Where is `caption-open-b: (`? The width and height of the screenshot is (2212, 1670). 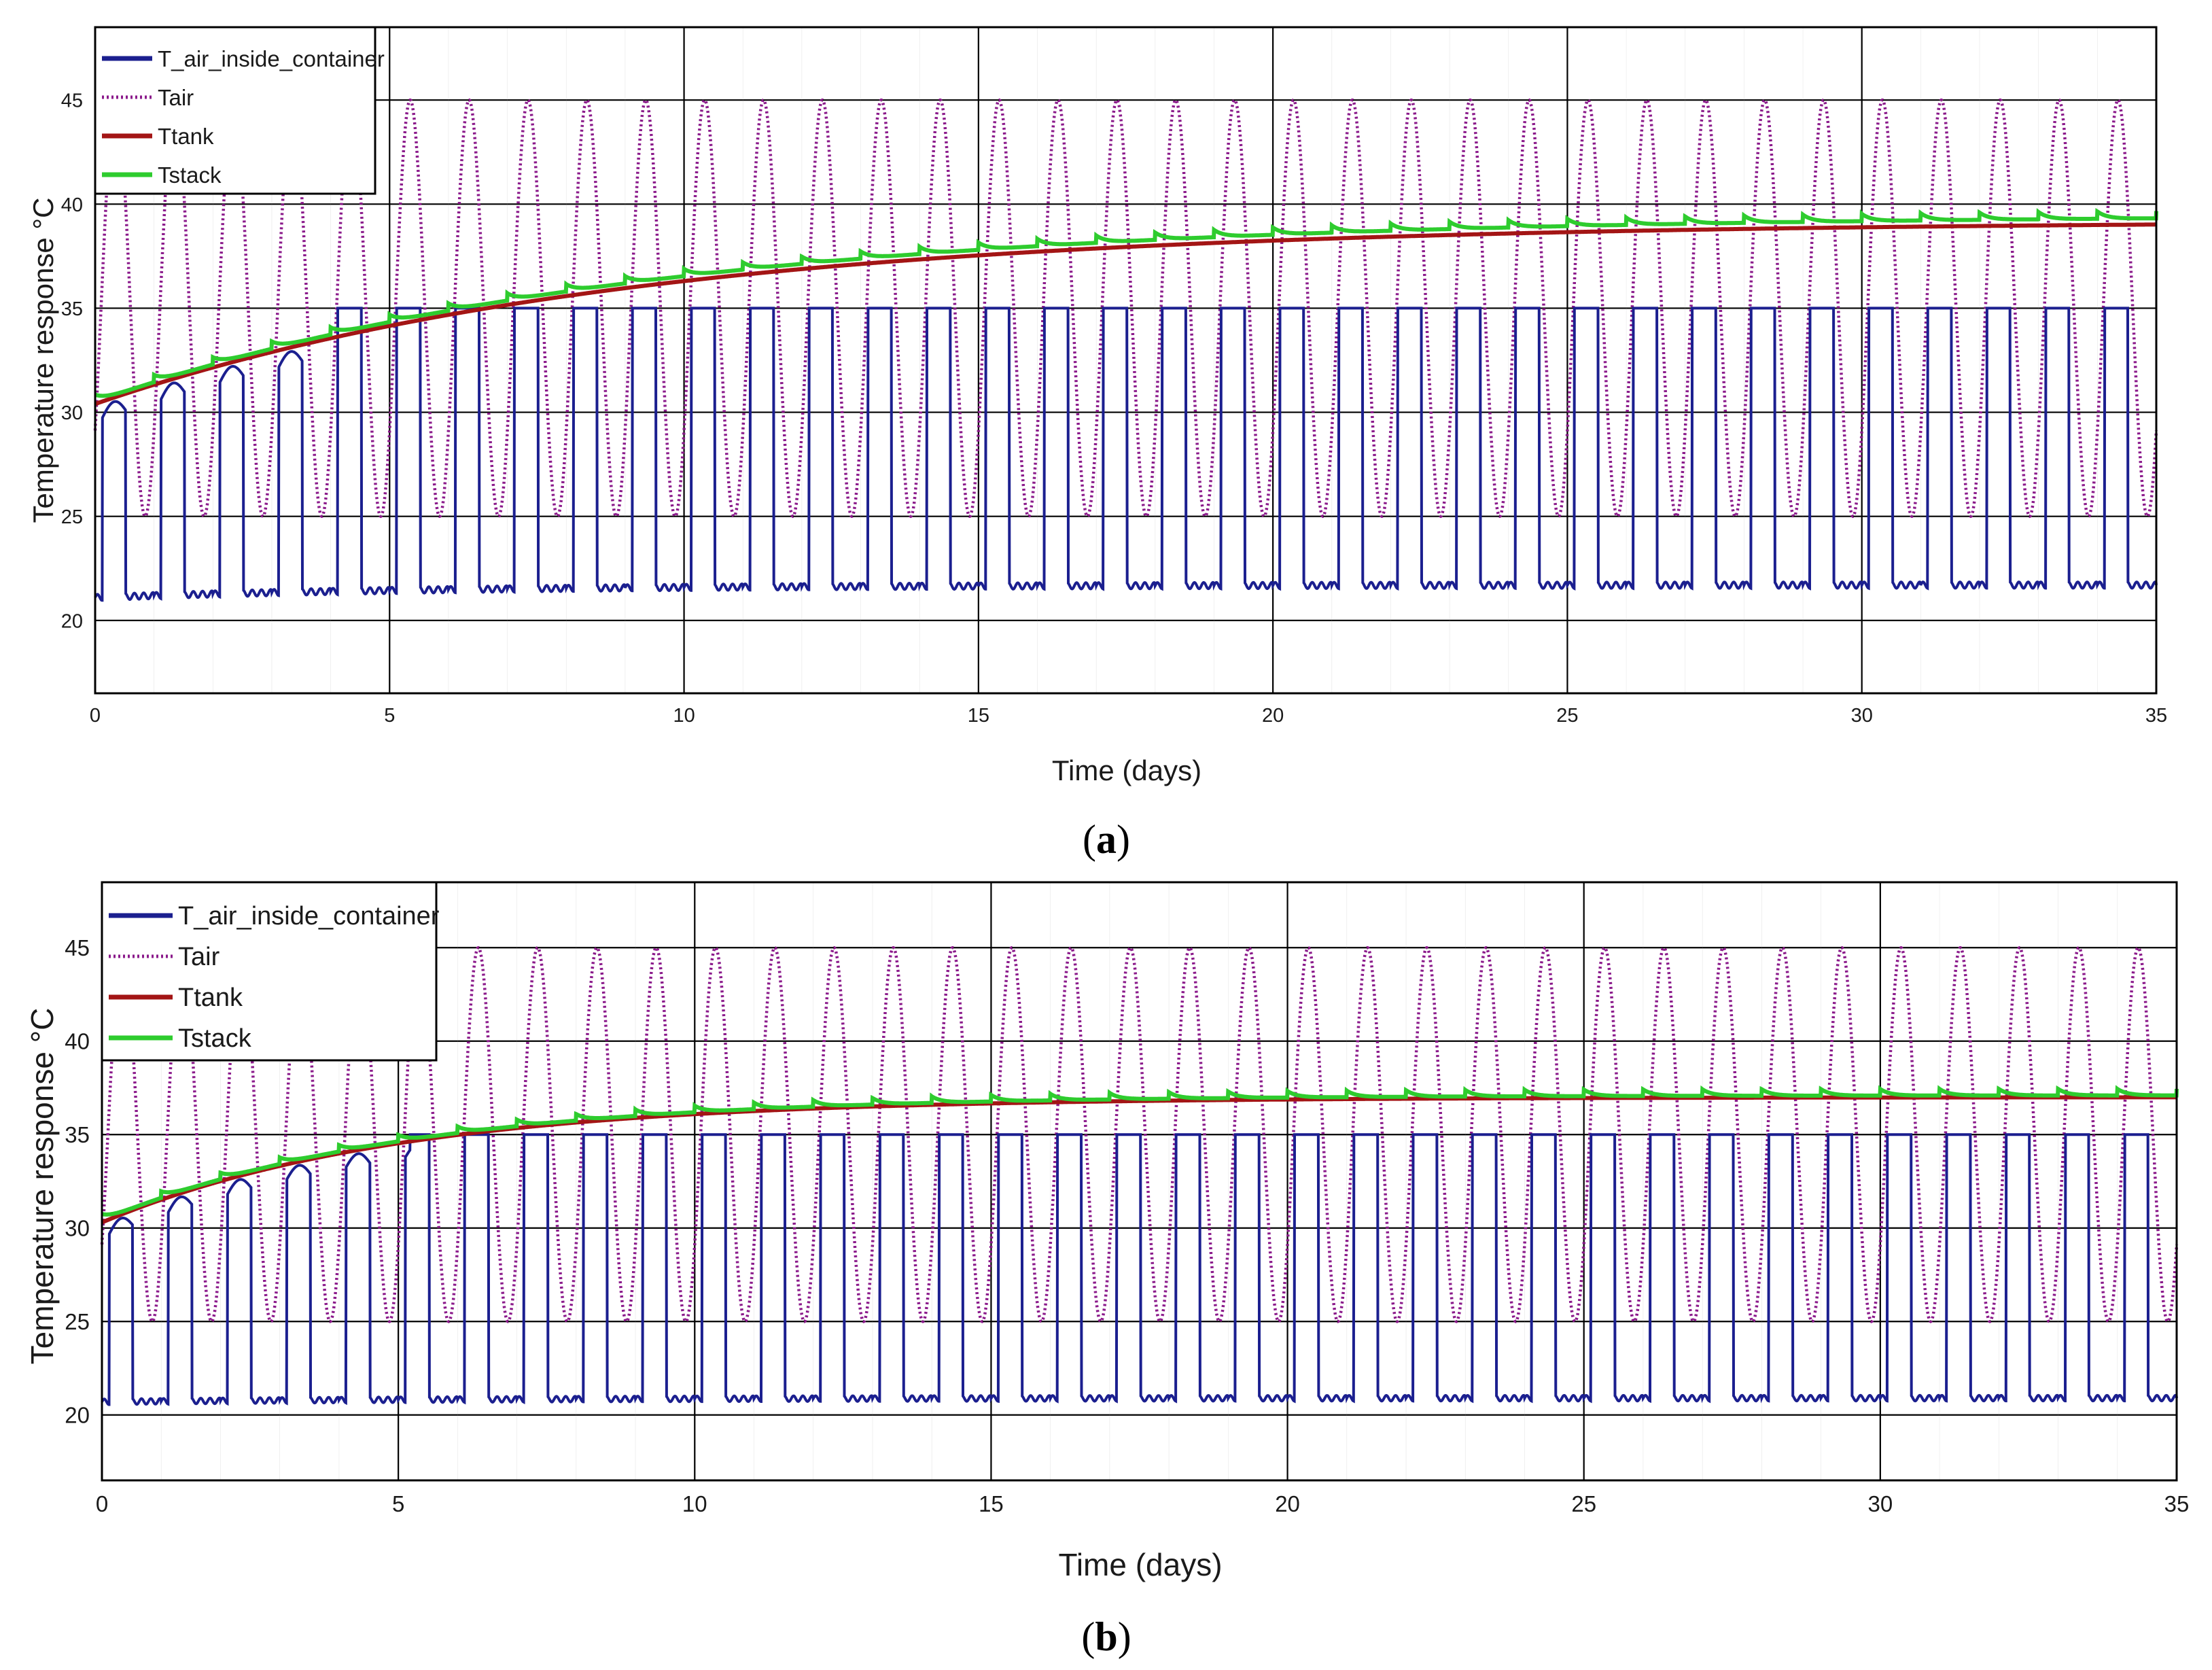 caption-open-b: ( is located at coordinates (1088, 1636).